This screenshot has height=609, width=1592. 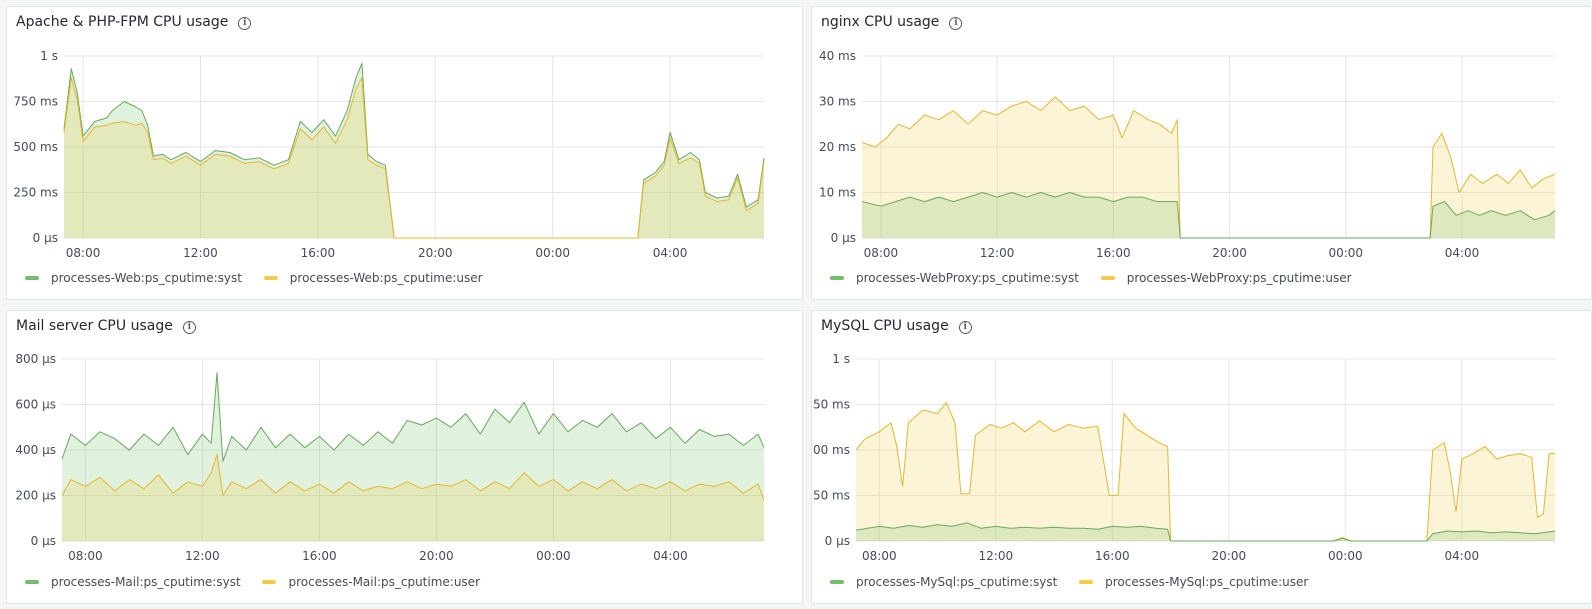 What do you see at coordinates (35, 405) in the screenshot?
I see `y-tick-label: 600 µs` at bounding box center [35, 405].